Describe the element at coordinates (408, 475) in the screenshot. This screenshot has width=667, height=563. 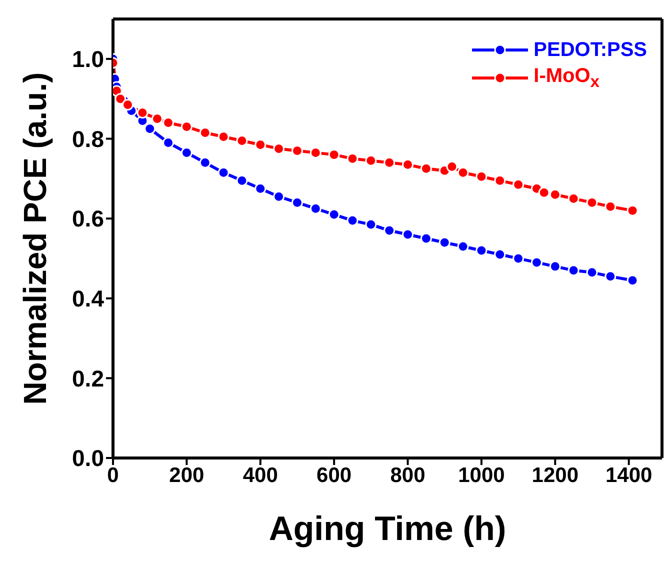
I see `x-tick-label: 800` at that location.